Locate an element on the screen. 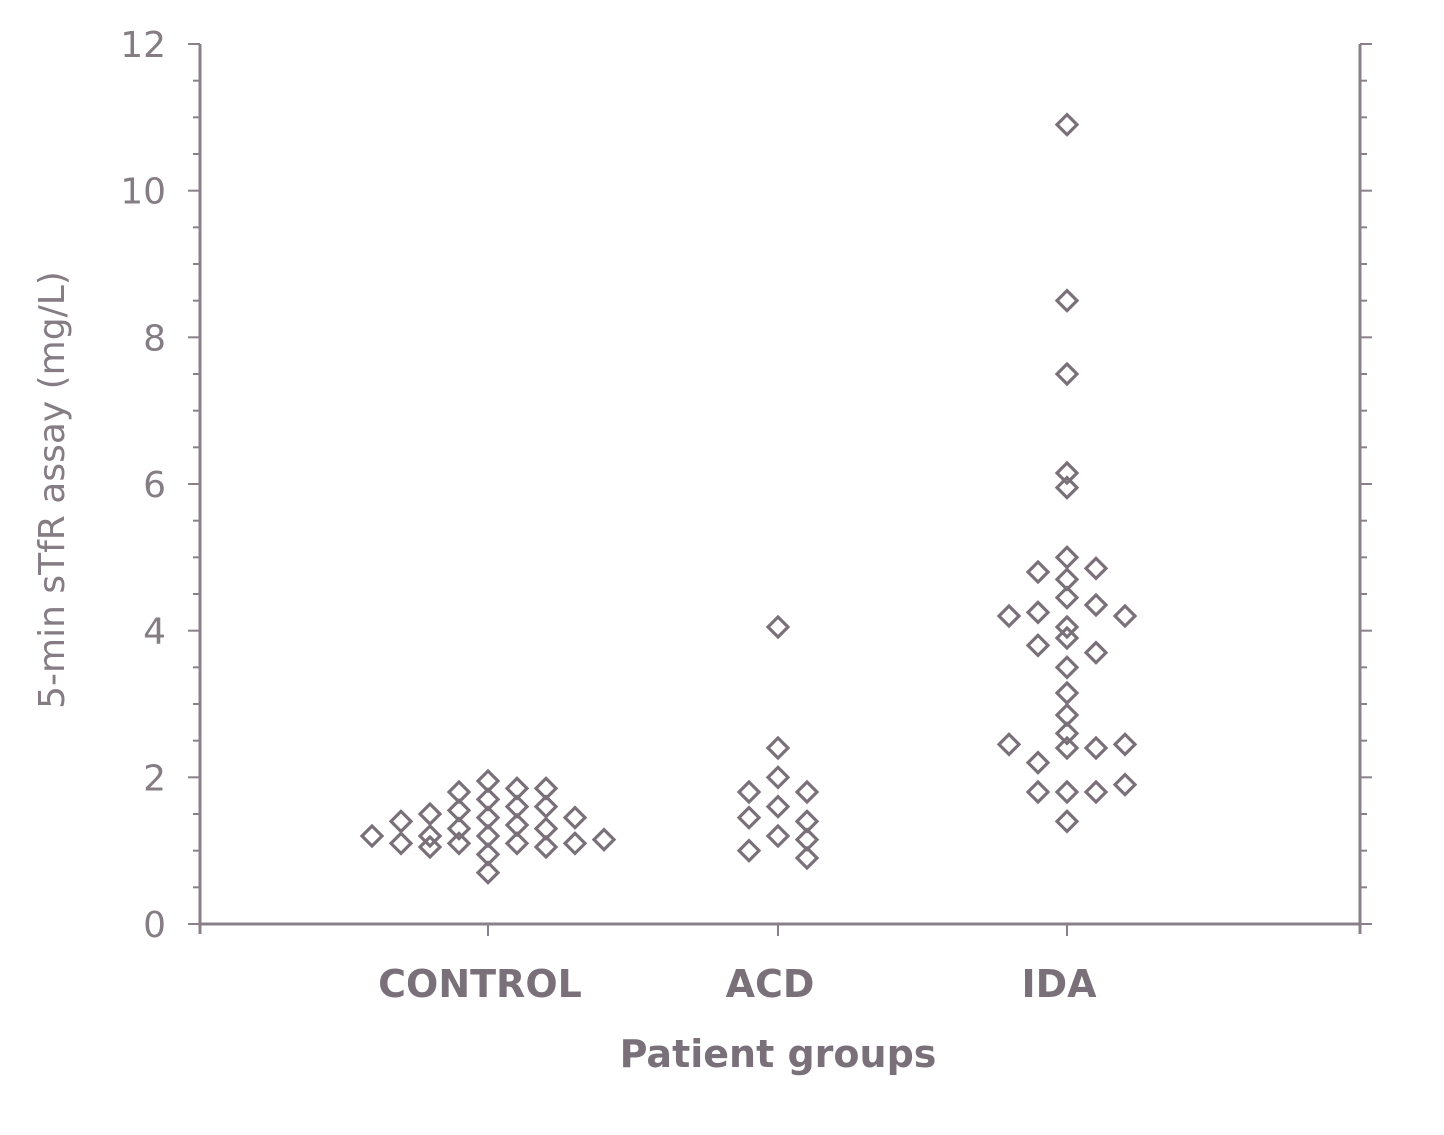  y-tick-label: 10 is located at coordinates (143, 192).